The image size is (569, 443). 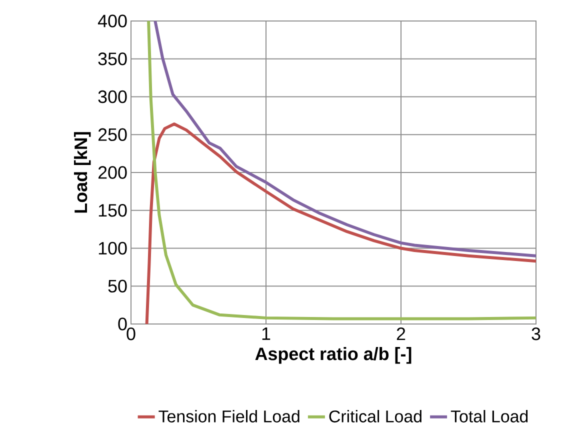 What do you see at coordinates (112, 210) in the screenshot?
I see `y-tick-label: 150` at bounding box center [112, 210].